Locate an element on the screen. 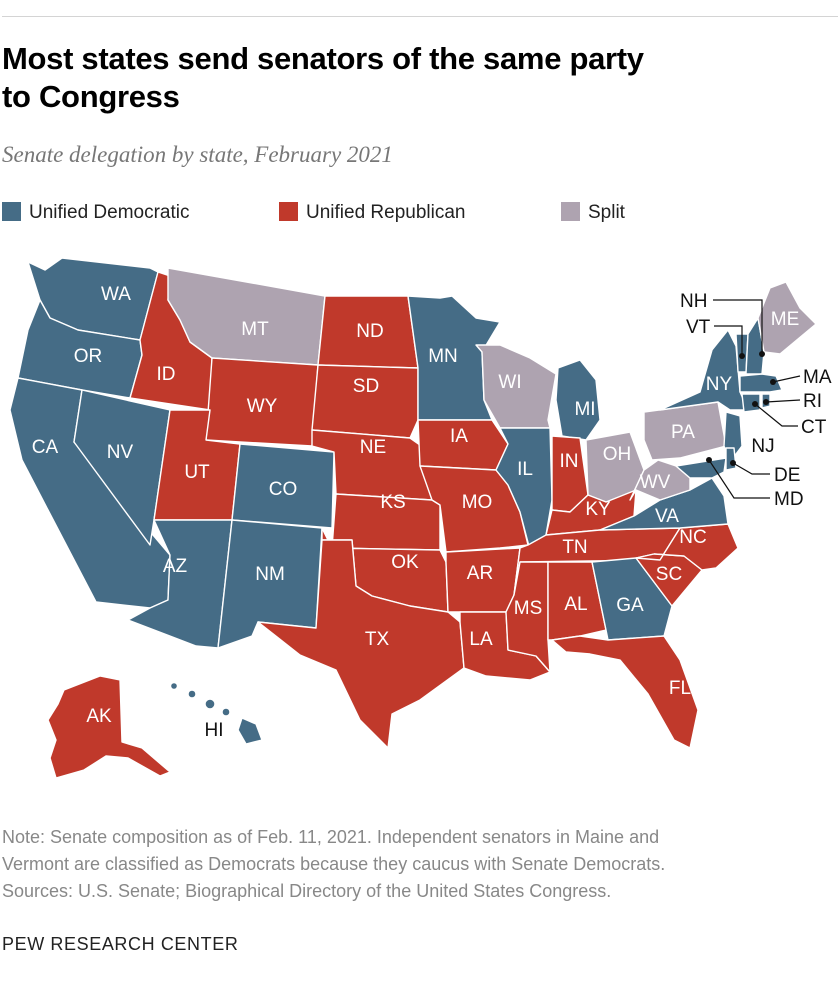  callout-ma: MA is located at coordinates (801, 377).